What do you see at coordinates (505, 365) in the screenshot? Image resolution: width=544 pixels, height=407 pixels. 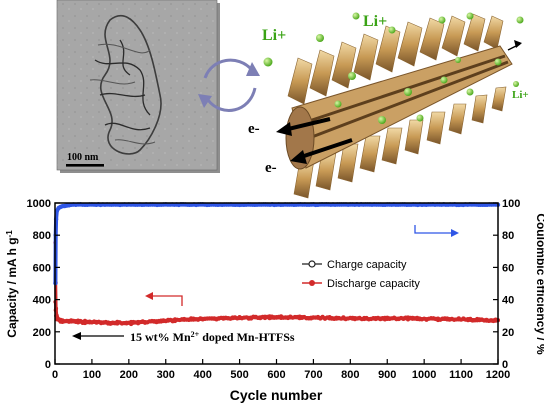 I see `y-right-tick-label: 0` at bounding box center [505, 365].